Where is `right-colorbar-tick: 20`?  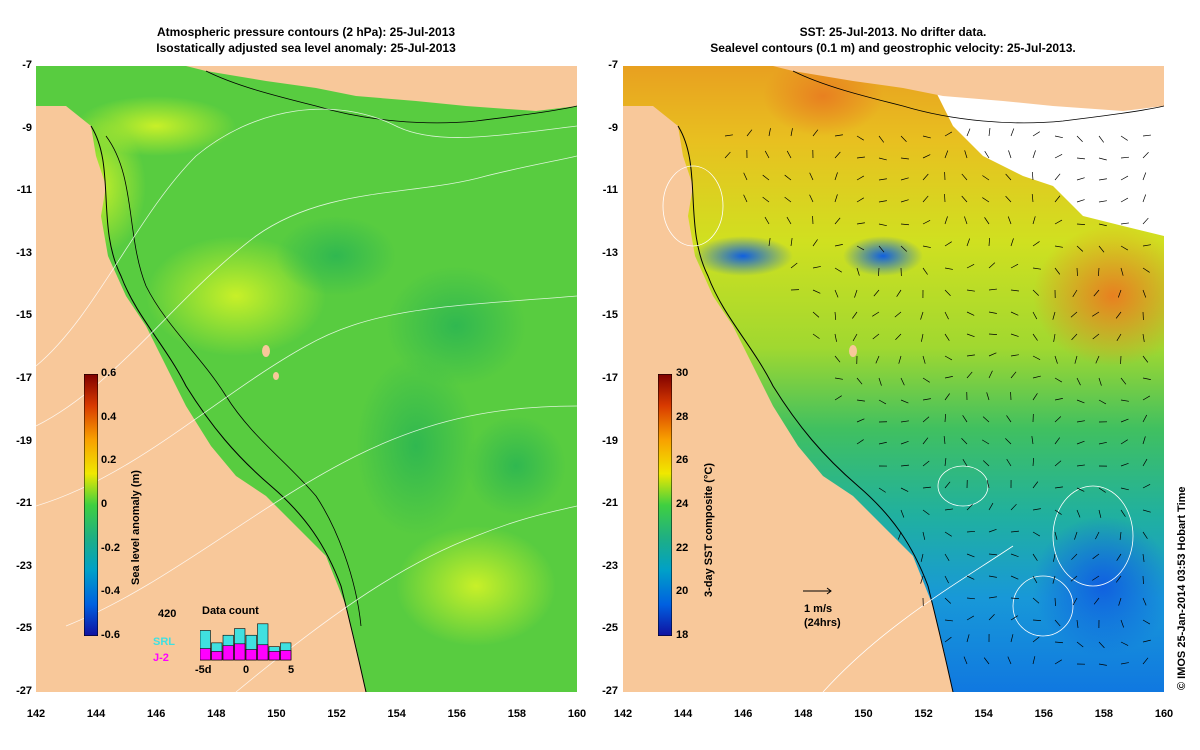
right-colorbar-tick: 20 is located at coordinates (682, 591).